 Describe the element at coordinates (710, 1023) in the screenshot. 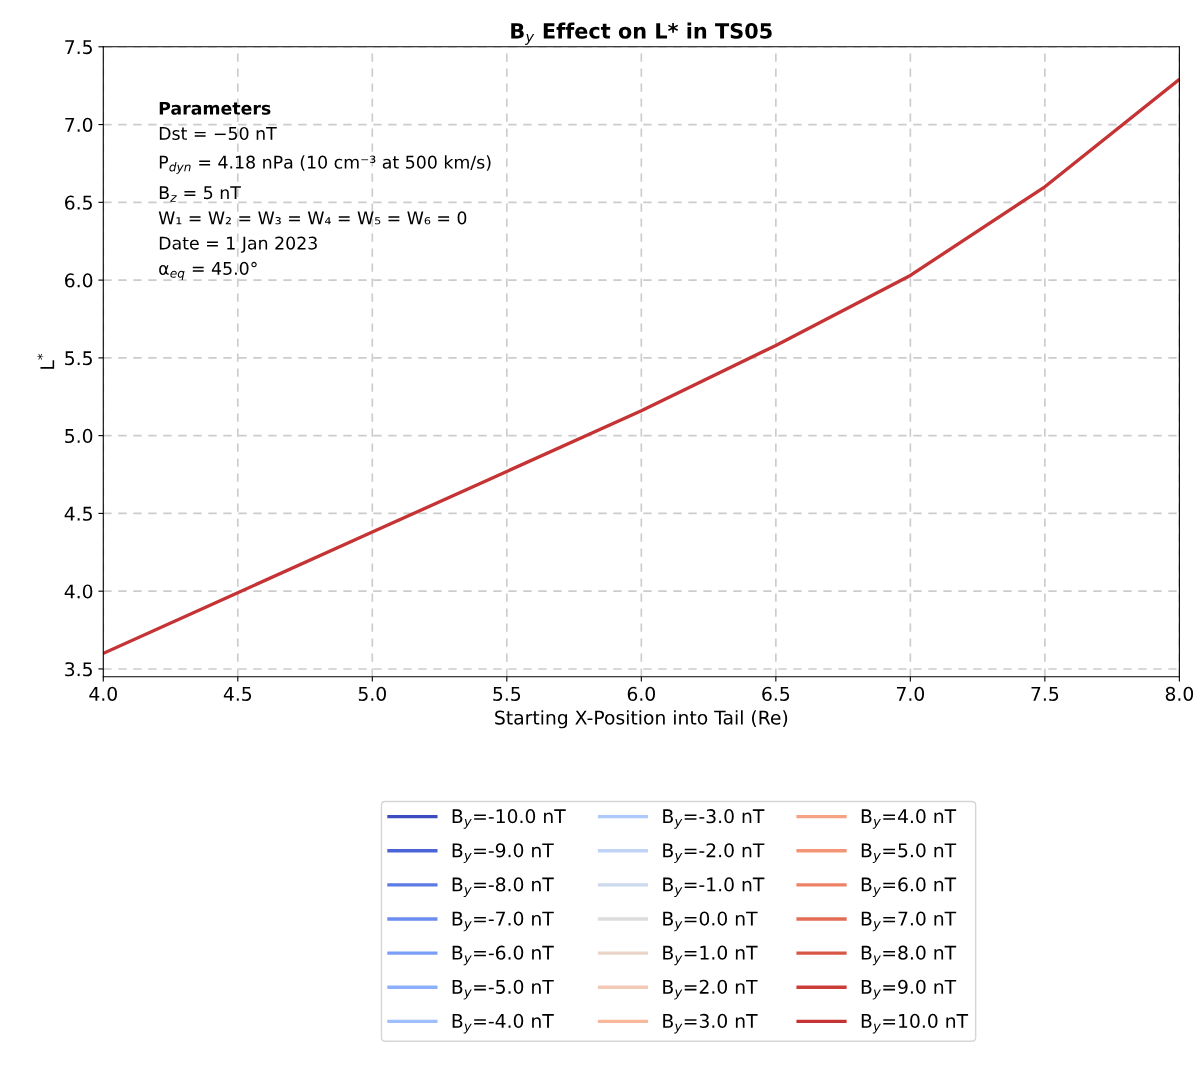

I see `legend-label: B$_{y}$=3.0 nT` at that location.